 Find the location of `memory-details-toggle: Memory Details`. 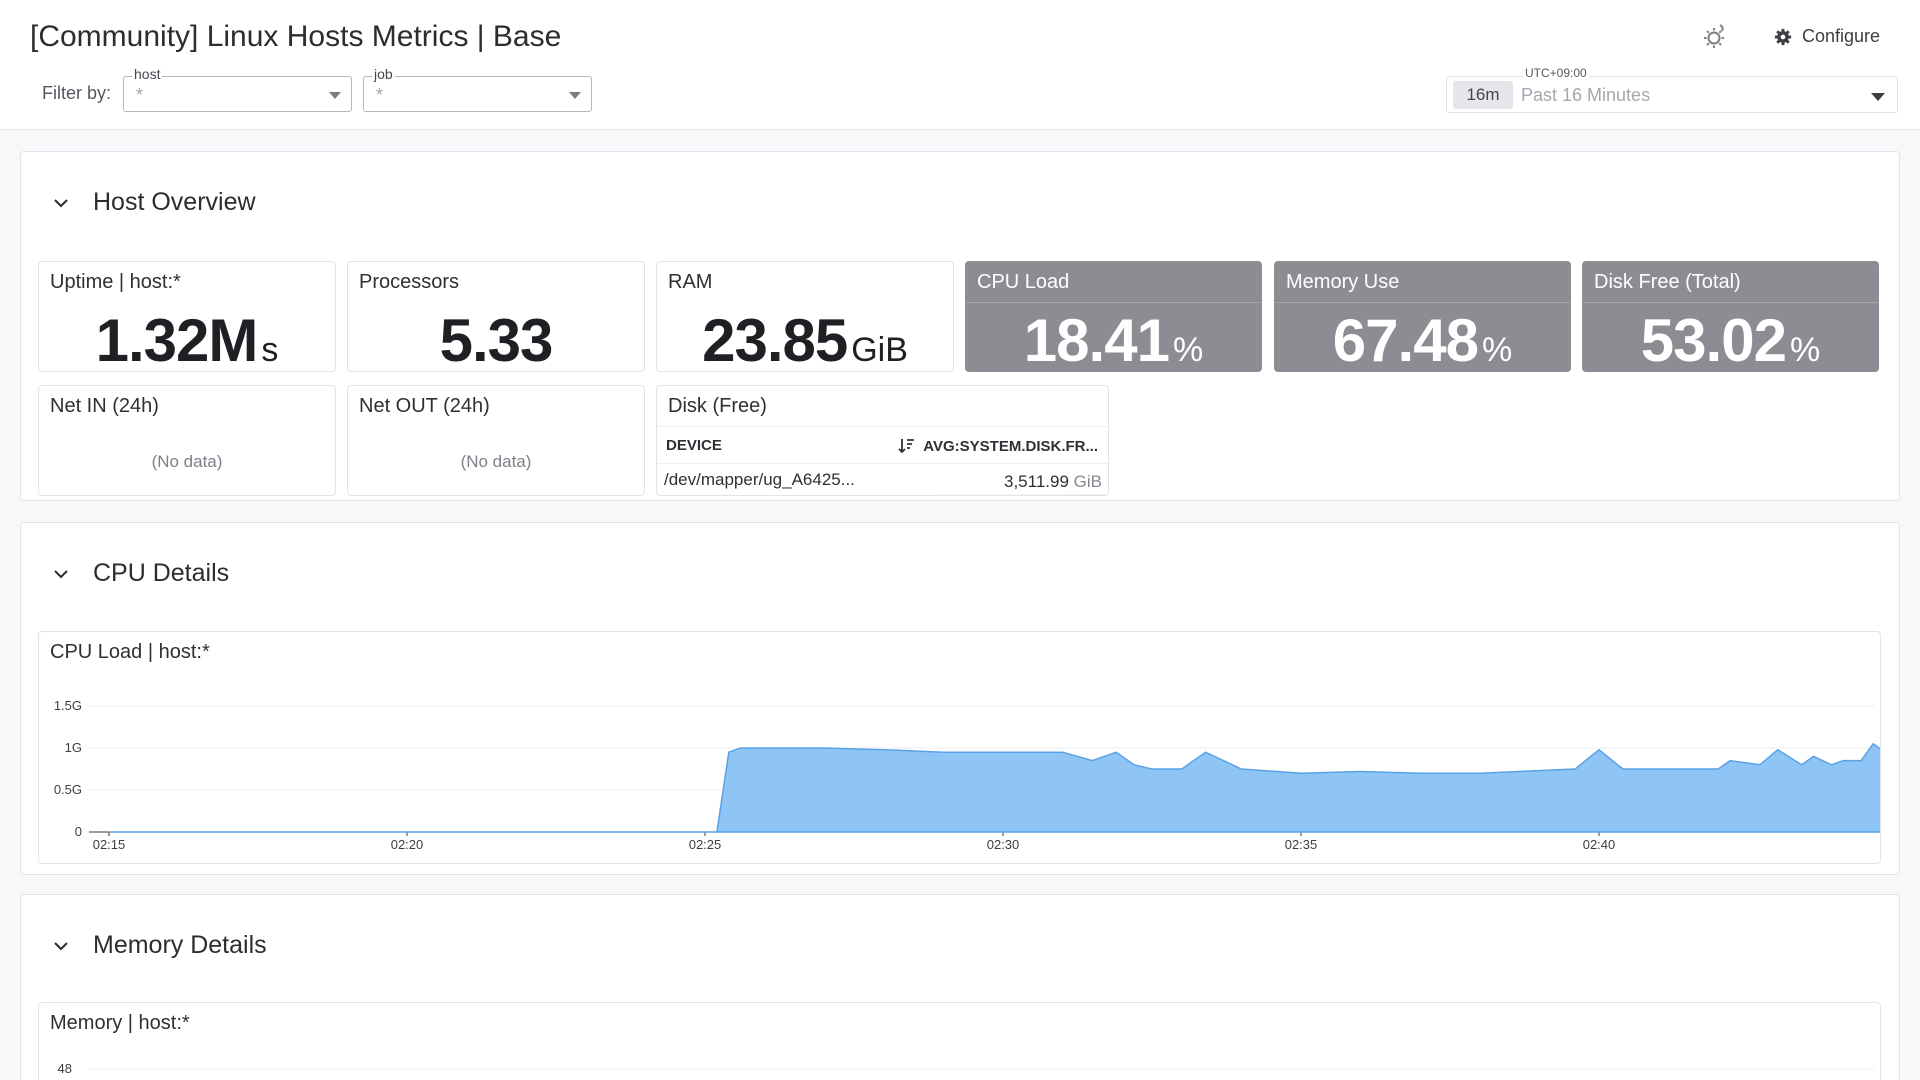

memory-details-toggle: Memory Details is located at coordinates (159, 945).